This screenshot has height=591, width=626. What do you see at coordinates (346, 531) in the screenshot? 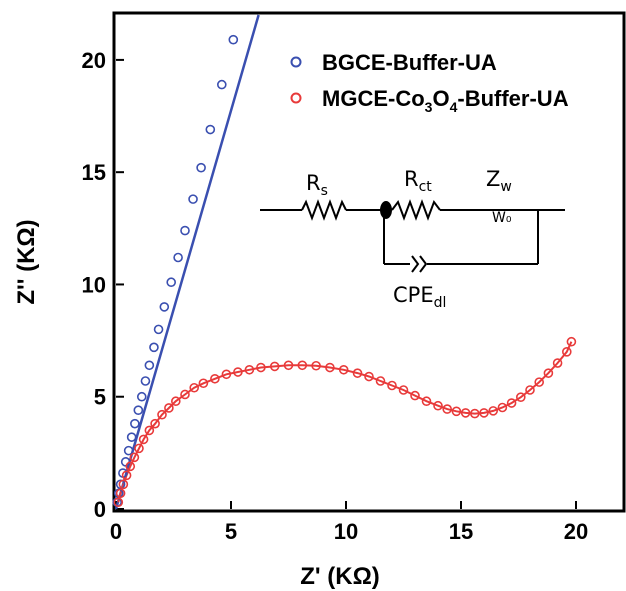
I see `x-tick-label-2: 10` at bounding box center [346, 531].